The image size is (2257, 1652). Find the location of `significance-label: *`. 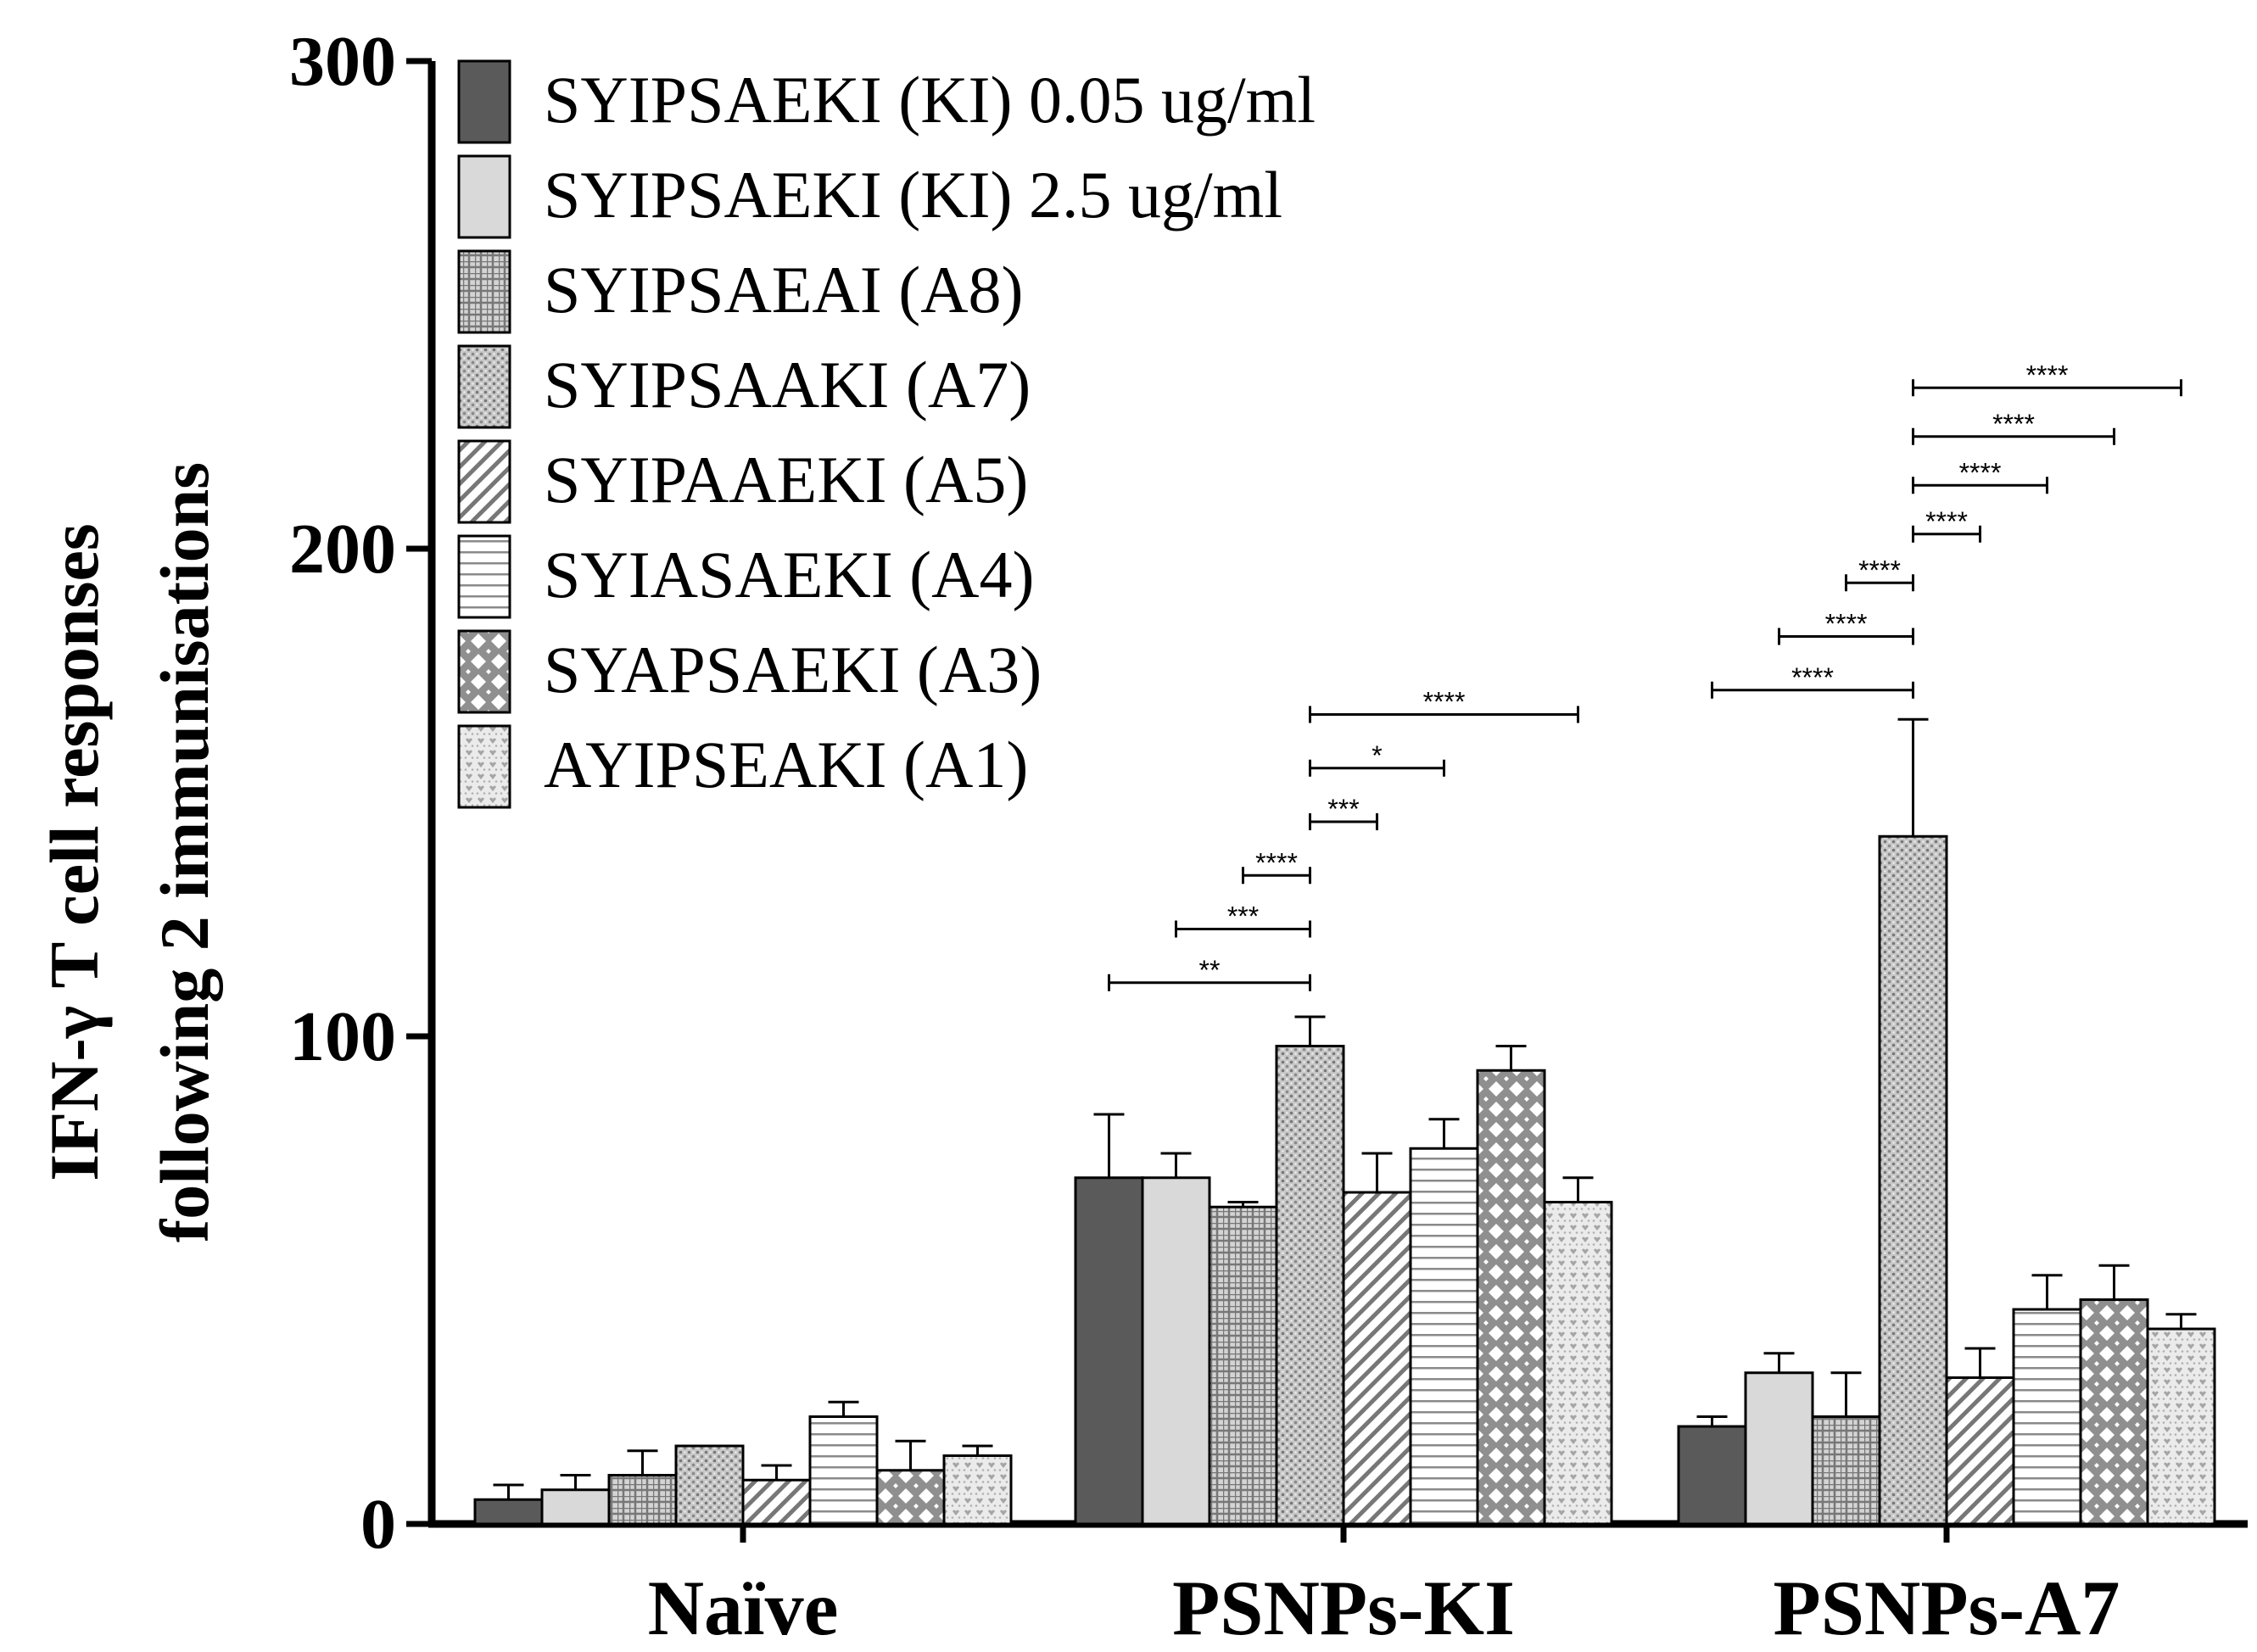

significance-label: * is located at coordinates (1377, 755).